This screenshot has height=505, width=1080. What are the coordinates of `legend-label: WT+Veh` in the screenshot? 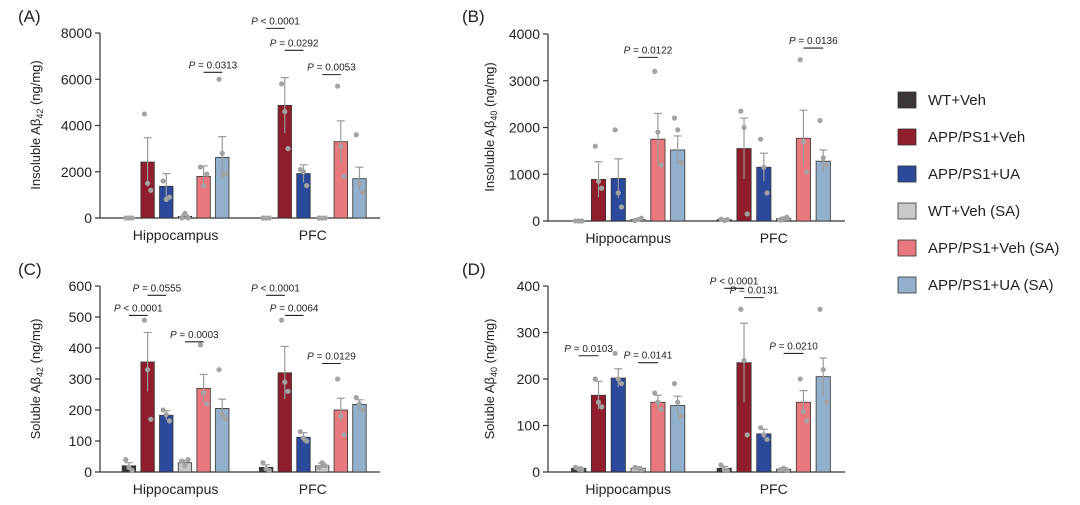 It's located at (957, 100).